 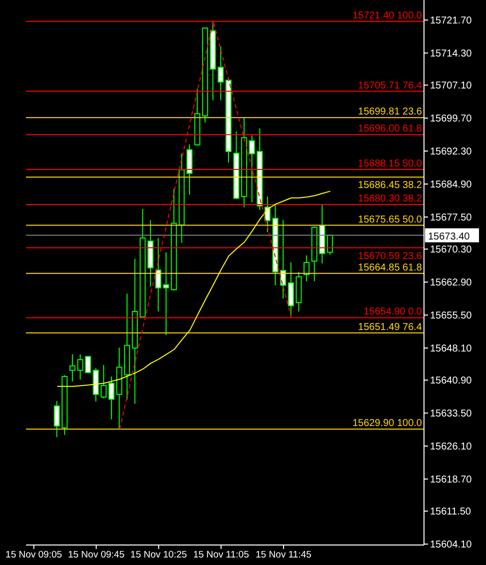 I want to click on y-tick-label: 15670.30, so click(x=451, y=250).